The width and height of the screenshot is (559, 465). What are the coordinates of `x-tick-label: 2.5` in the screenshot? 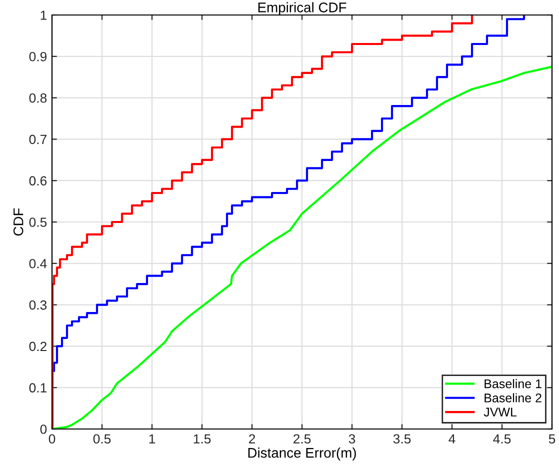 It's located at (302, 439).